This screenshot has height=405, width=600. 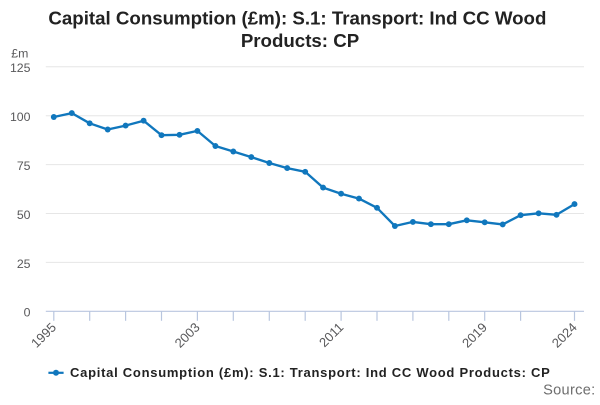 I want to click on svg-text: 0, so click(x=27, y=313).